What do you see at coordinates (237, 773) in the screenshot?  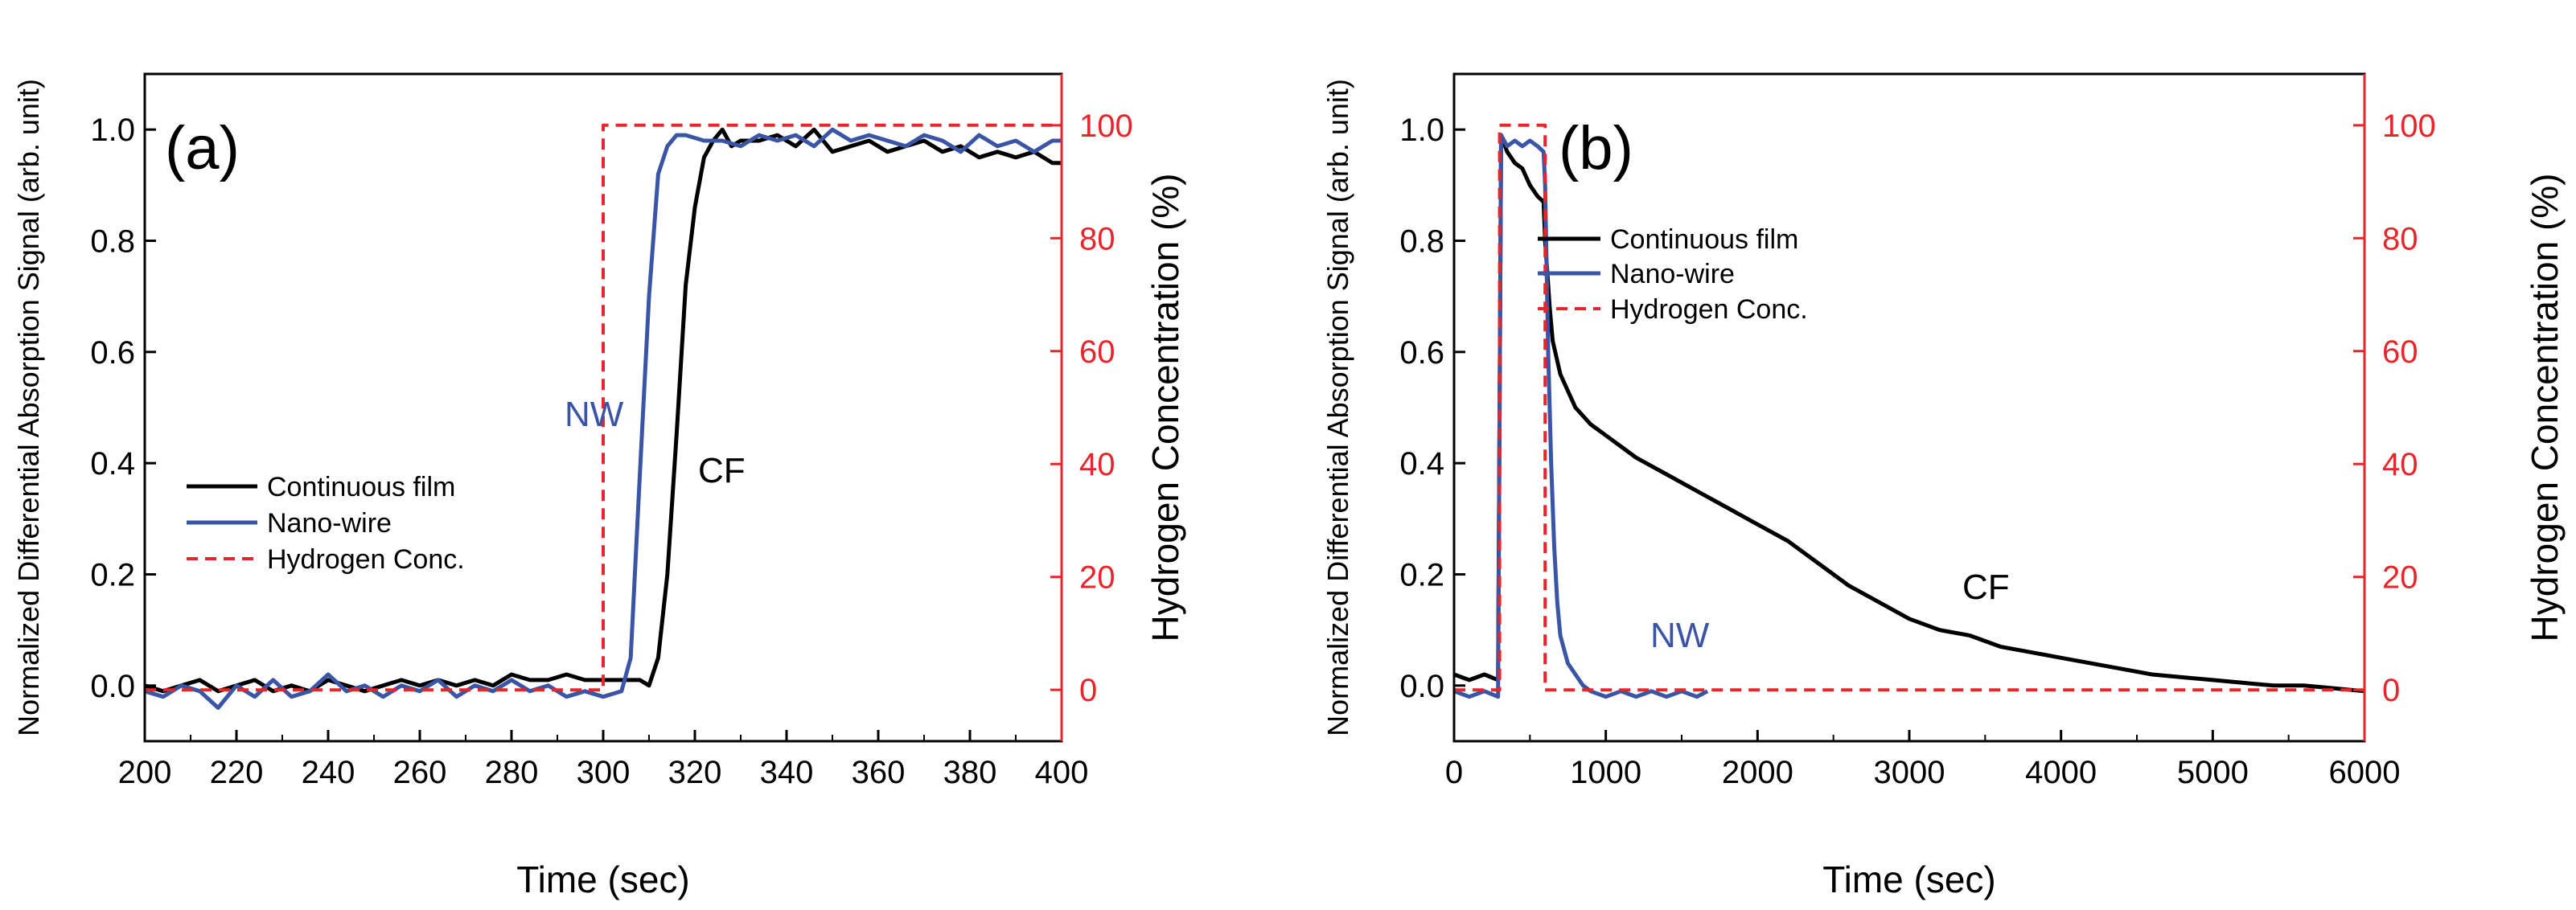 I see `x-tick-label: 220` at bounding box center [237, 773].